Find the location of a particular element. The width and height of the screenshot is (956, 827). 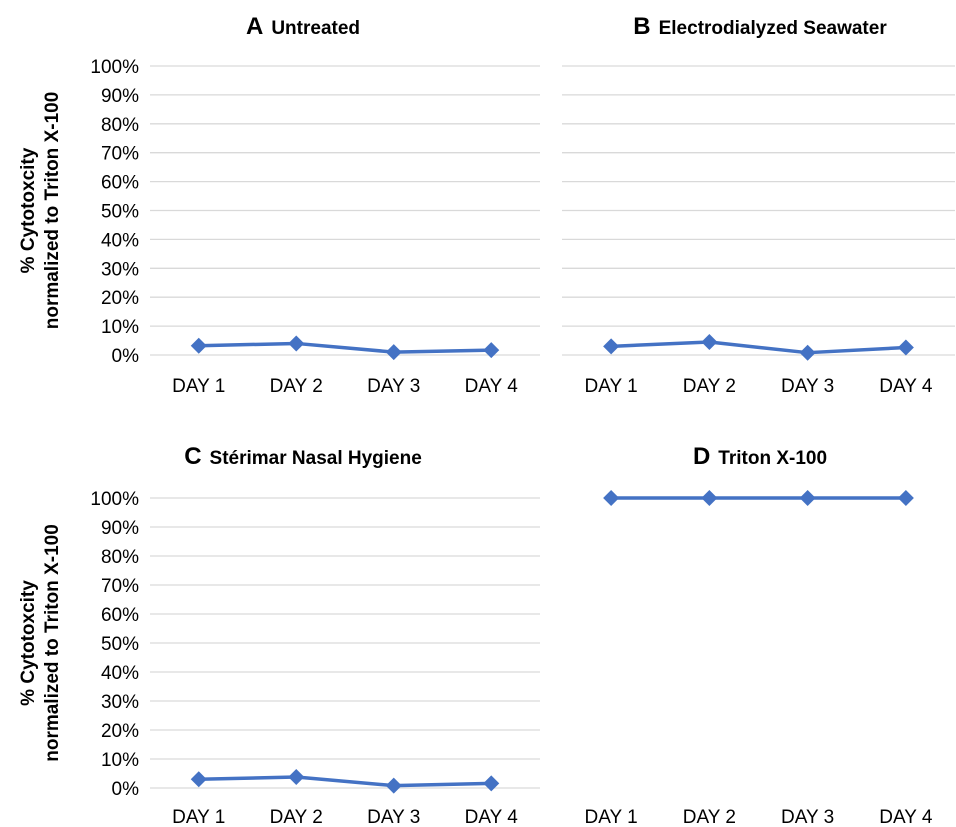

panel-title: C Stérimar Nasal Hygiene is located at coordinates (303, 456).